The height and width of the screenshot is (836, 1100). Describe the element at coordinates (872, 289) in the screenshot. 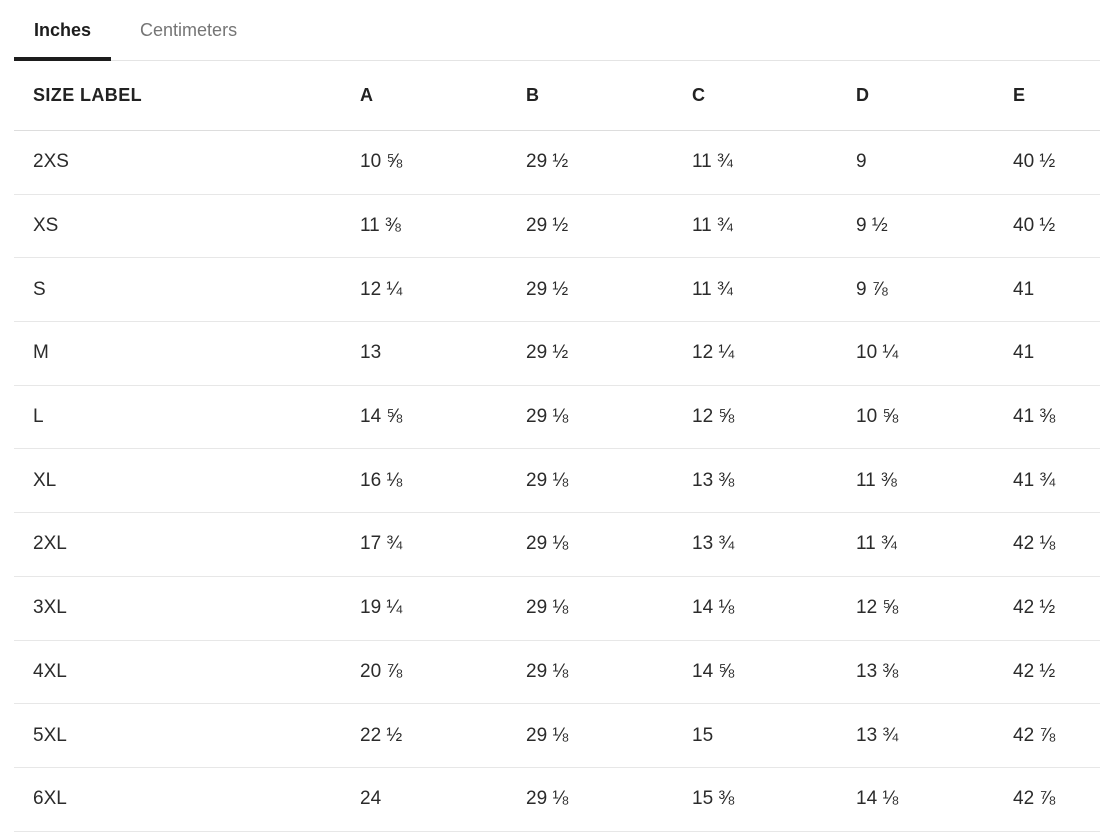

I see `value-cell: 9 ⅞` at that location.